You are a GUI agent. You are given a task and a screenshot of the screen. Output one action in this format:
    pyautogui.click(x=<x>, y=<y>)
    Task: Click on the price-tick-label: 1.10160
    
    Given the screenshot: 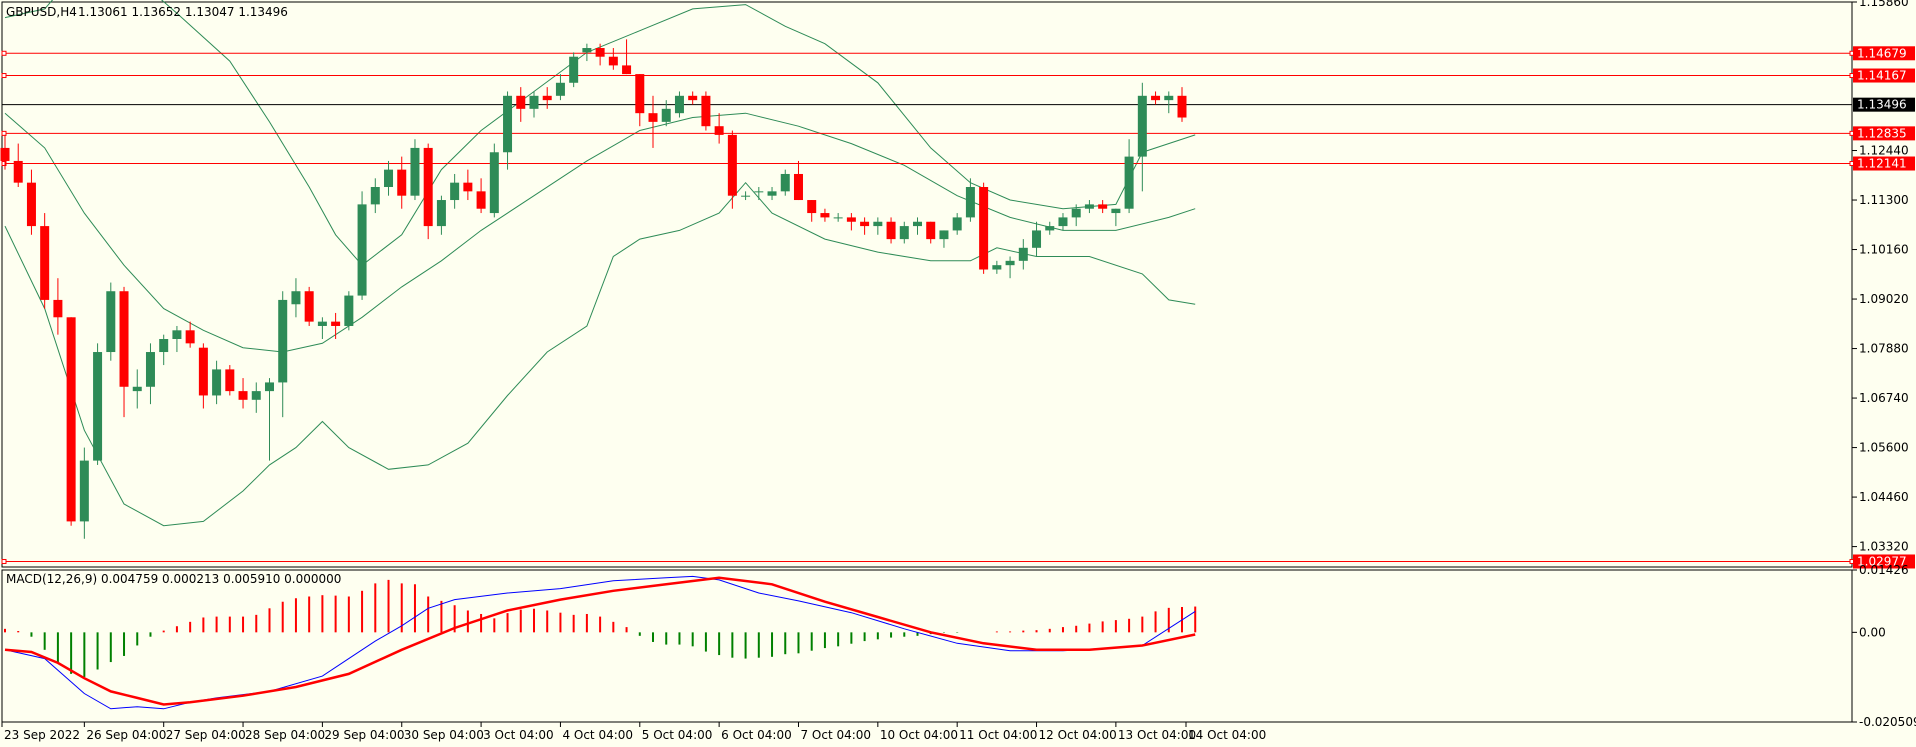 What is the action you would take?
    pyautogui.click(x=1884, y=250)
    